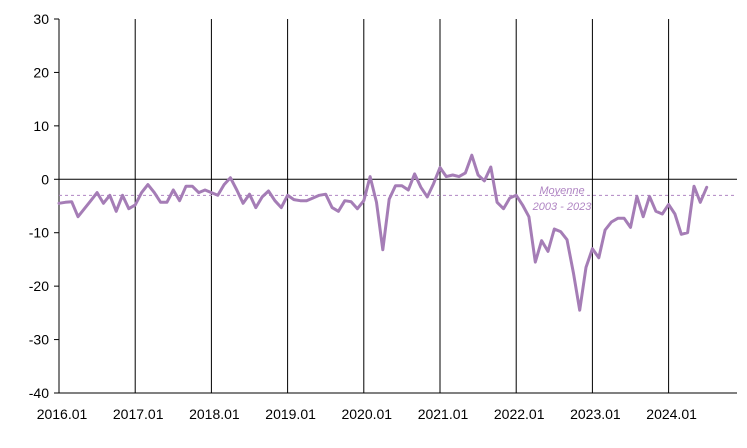 This screenshot has height=448, width=747. I want to click on y-tick-label: 20, so click(41, 72).